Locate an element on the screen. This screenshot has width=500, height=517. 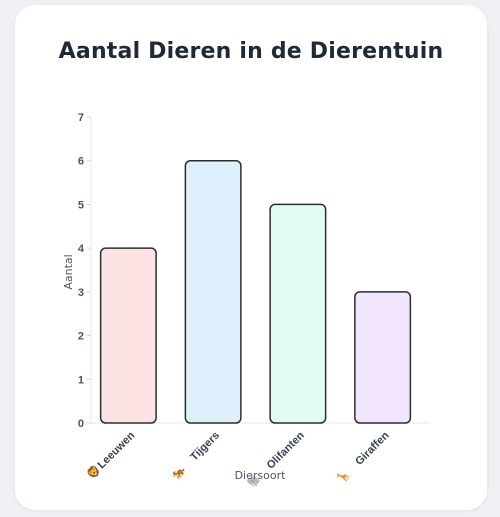
y-tick-label: 3 is located at coordinates (81, 293).